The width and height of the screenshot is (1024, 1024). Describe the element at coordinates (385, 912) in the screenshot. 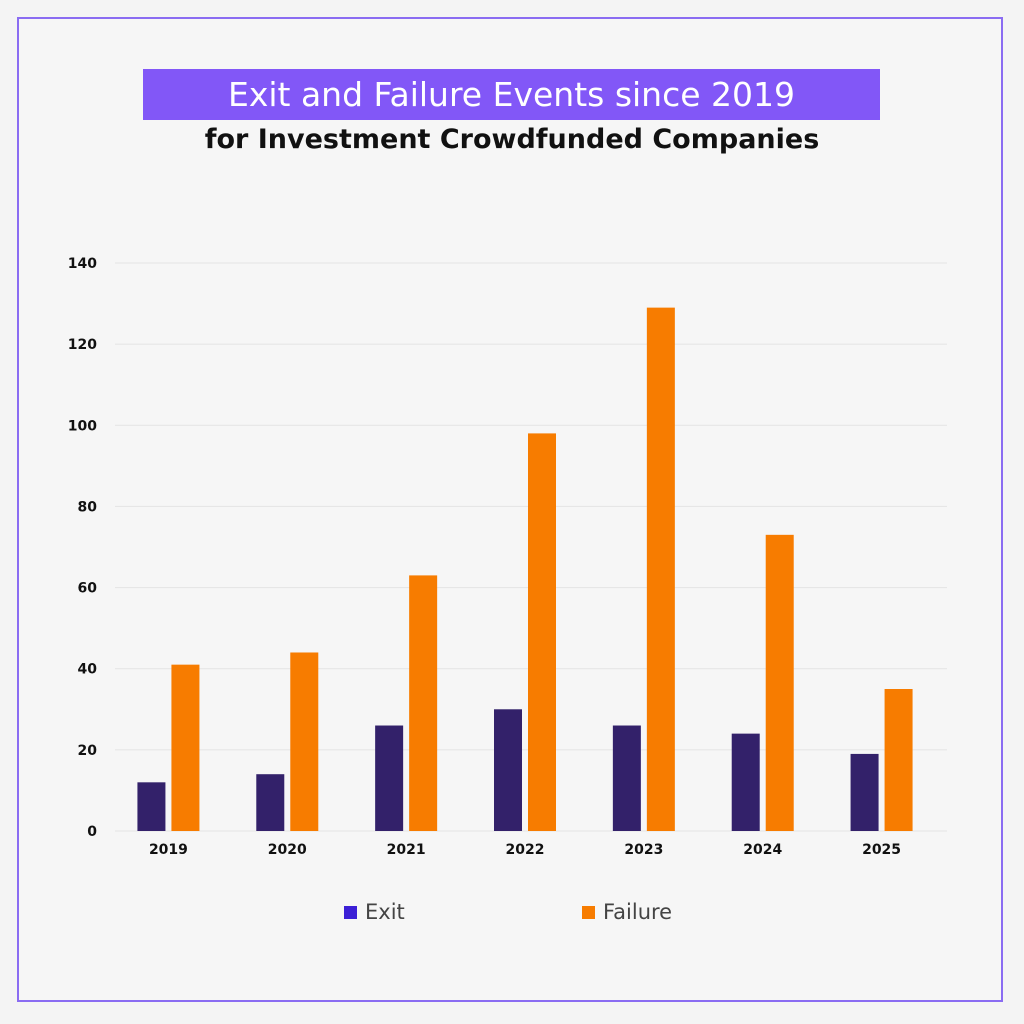

I see `legend-label-exit: Exit` at that location.